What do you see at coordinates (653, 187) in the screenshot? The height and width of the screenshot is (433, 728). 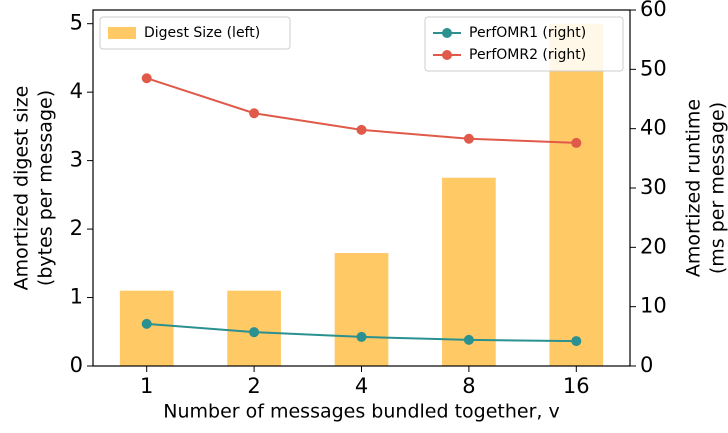 I see `y2-tick-label: 30` at bounding box center [653, 187].